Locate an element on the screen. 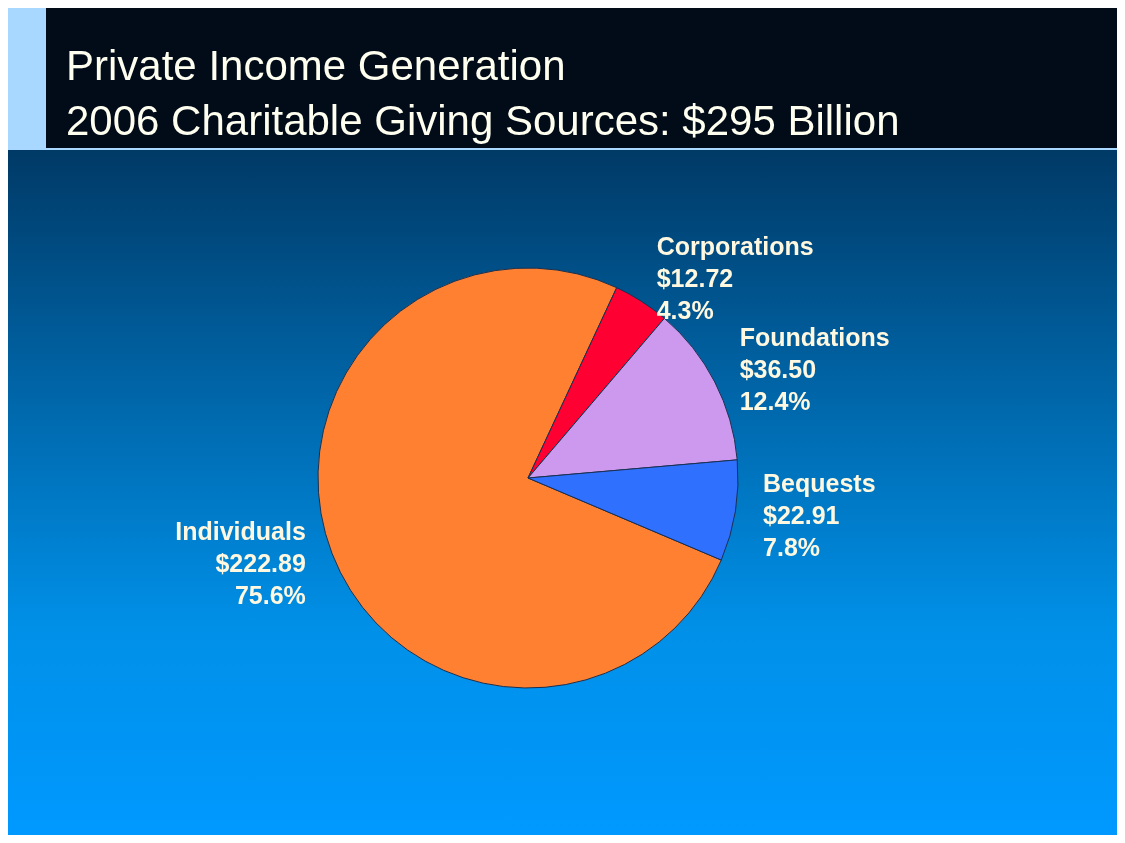 This screenshot has height=843, width=1125. slice-label: Foundations is located at coordinates (814, 337).